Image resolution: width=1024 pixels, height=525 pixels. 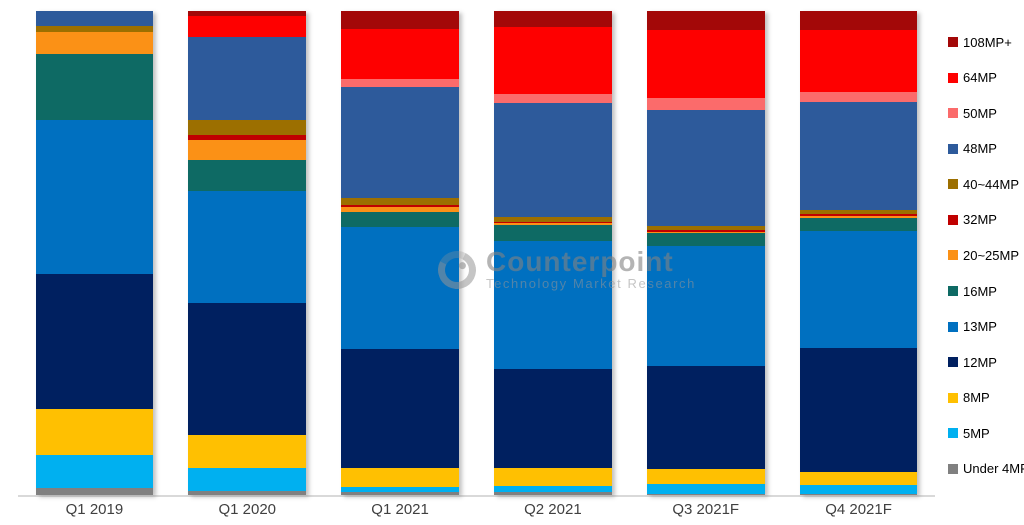 What do you see at coordinates (400, 489) in the screenshot?
I see `segment-5mp-q1-2021` at bounding box center [400, 489].